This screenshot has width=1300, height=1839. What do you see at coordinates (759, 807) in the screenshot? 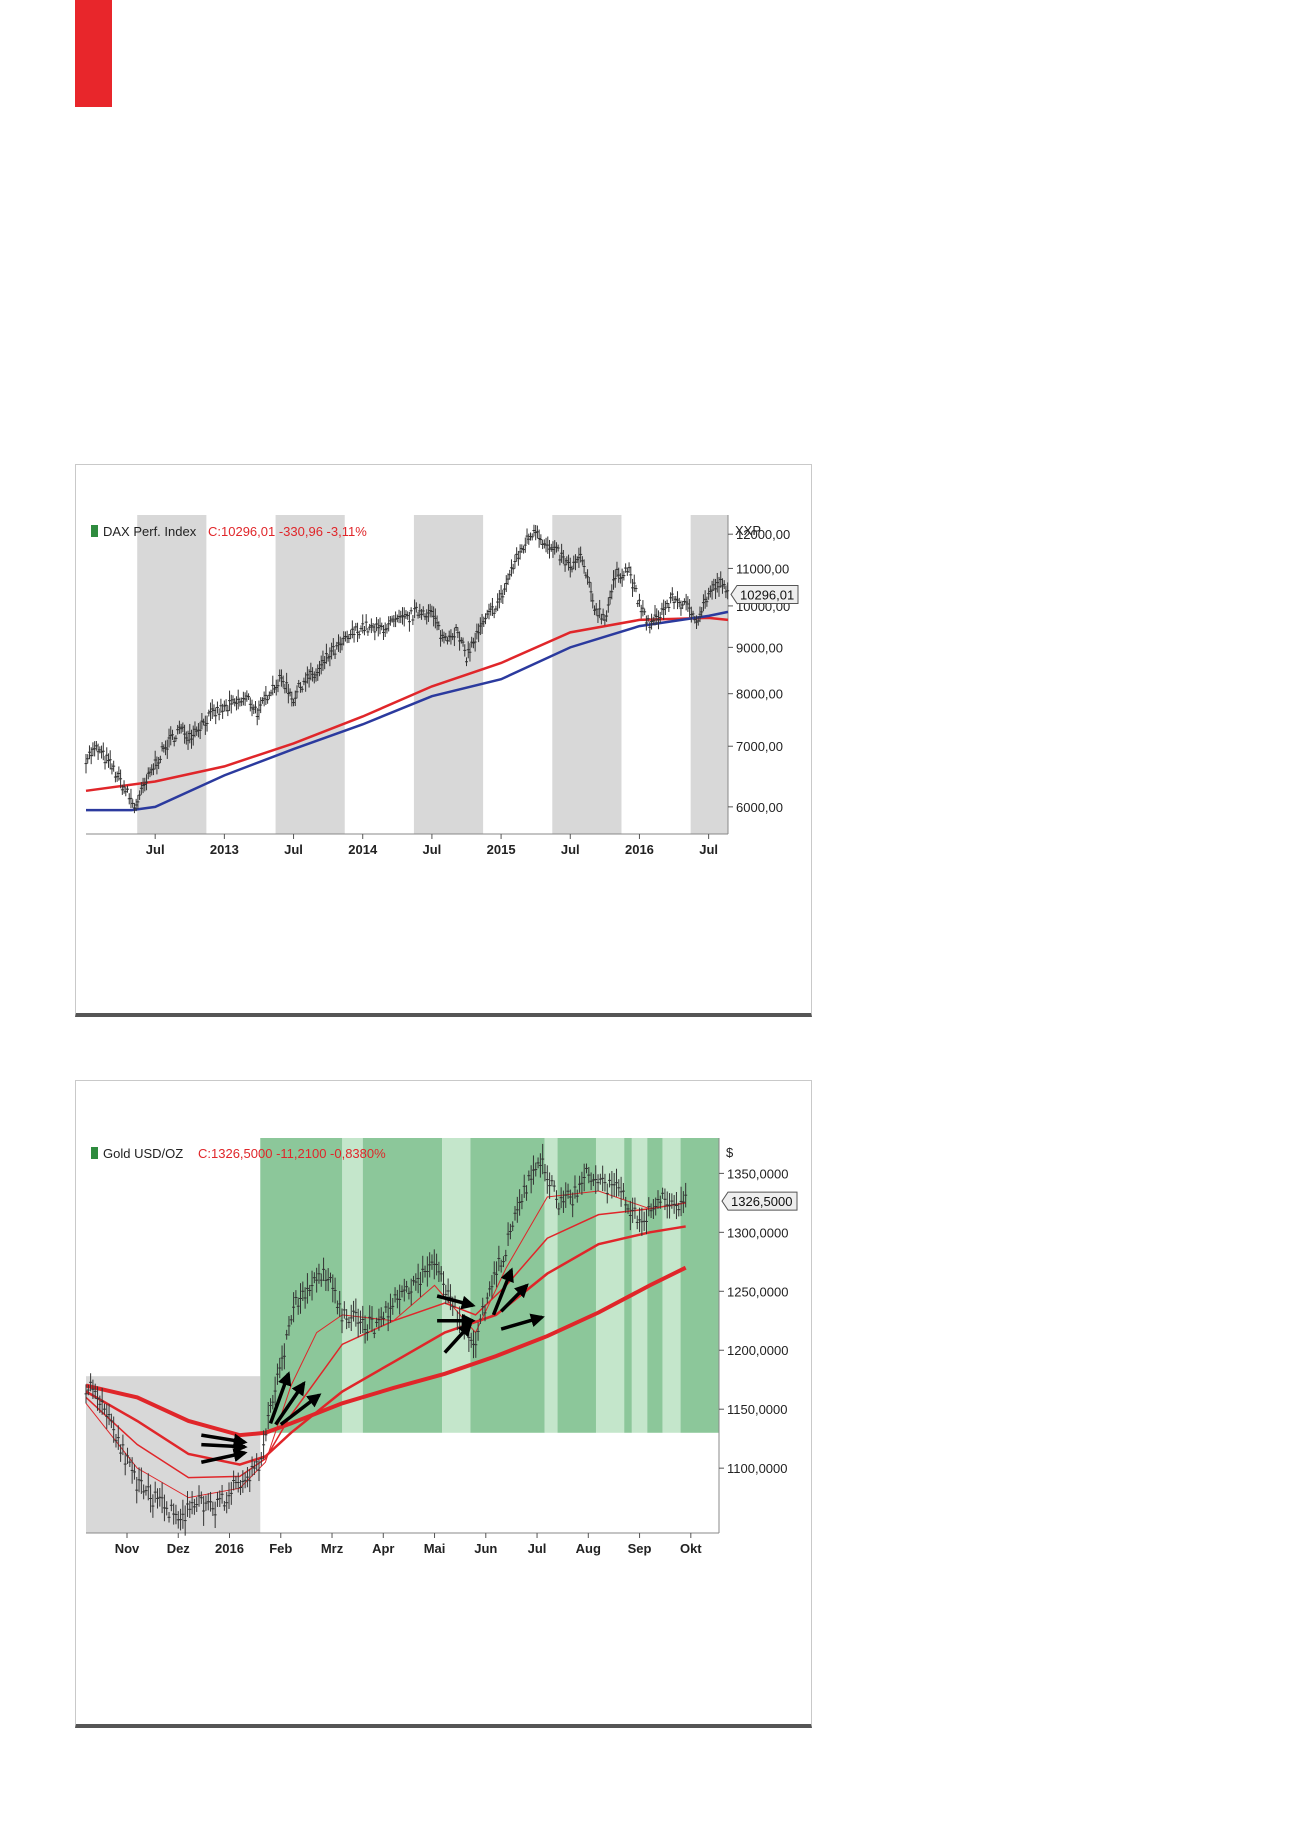
I see `y-tick-label: 6000,00` at bounding box center [759, 807].